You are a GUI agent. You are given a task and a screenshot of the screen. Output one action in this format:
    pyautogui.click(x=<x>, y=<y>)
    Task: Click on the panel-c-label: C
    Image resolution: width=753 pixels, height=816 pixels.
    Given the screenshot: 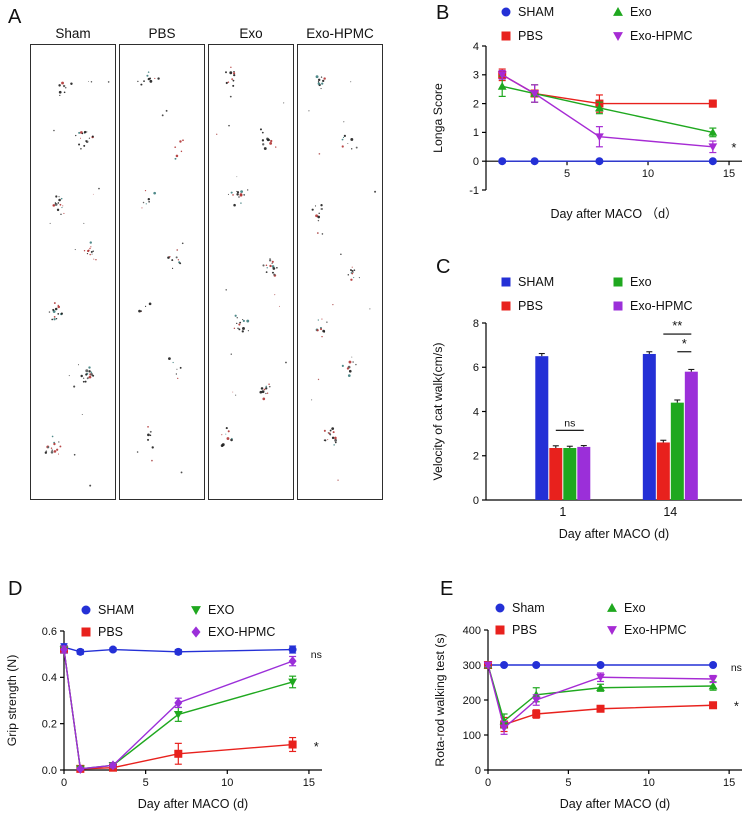 What is the action you would take?
    pyautogui.click(x=443, y=267)
    